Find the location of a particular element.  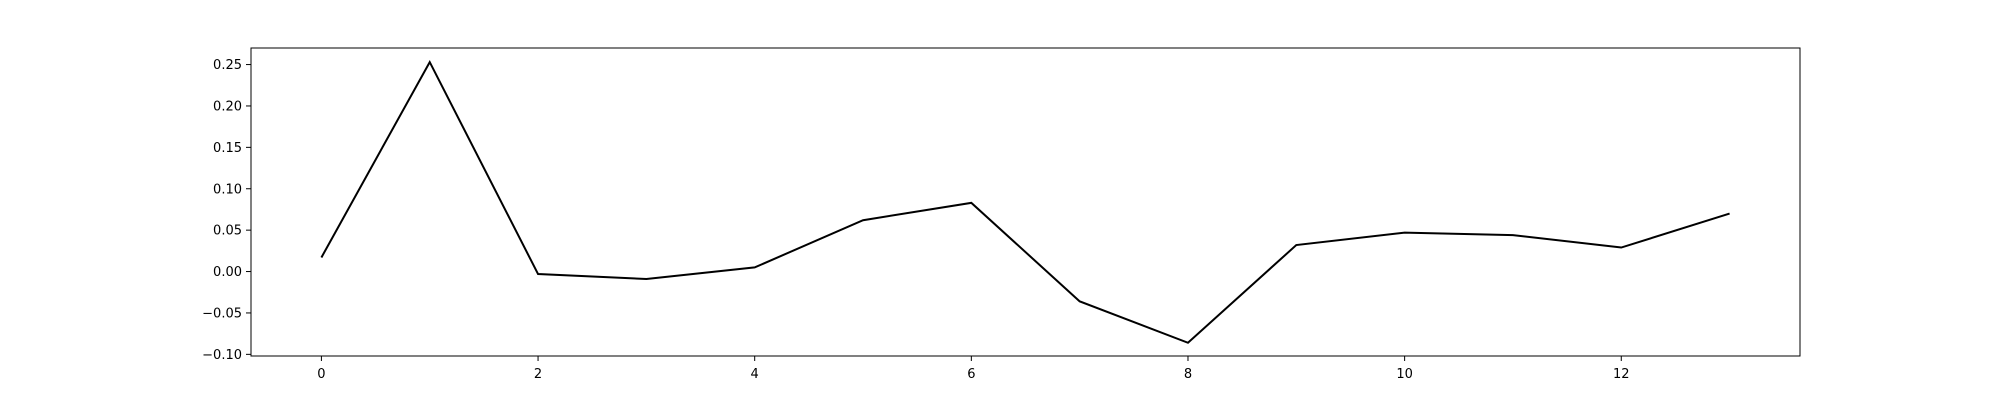

y-tick-label: −0.05 is located at coordinates (222, 313).